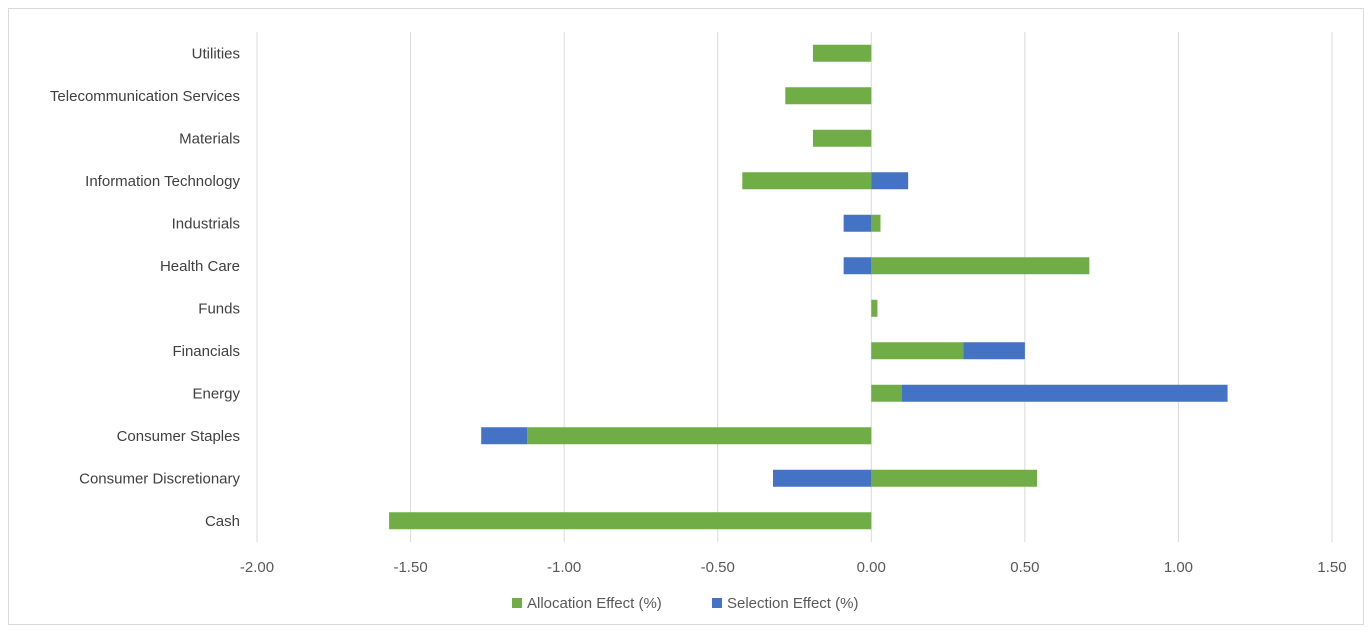 The width and height of the screenshot is (1372, 633). I want to click on category-label: Financials, so click(206, 351).